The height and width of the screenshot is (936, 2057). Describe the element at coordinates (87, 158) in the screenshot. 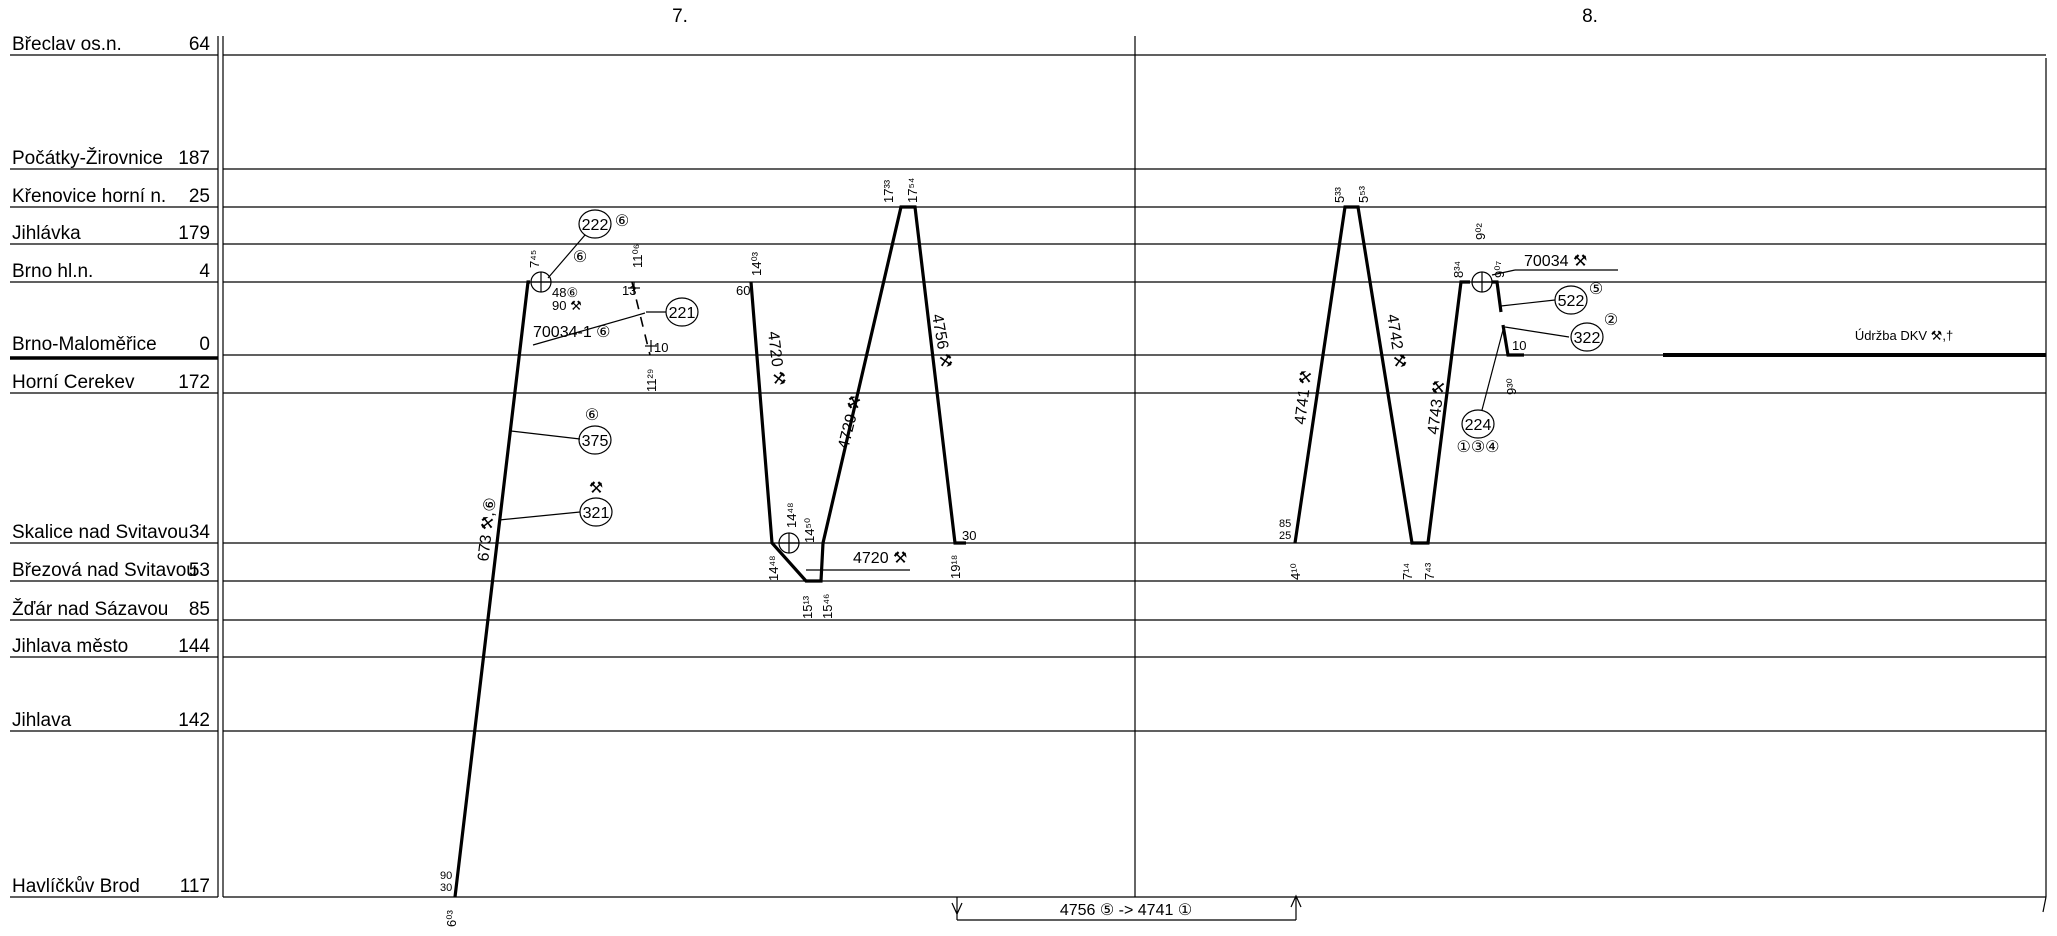

I see `station-name: Počátky-Žirovnice` at that location.